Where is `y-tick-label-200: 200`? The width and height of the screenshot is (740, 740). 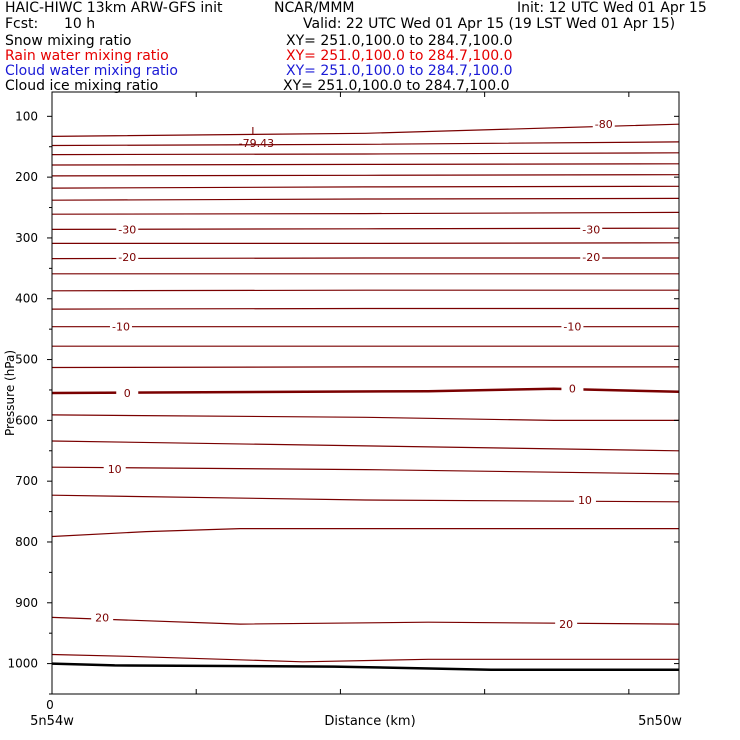 y-tick-label-200: 200 is located at coordinates (26, 177).